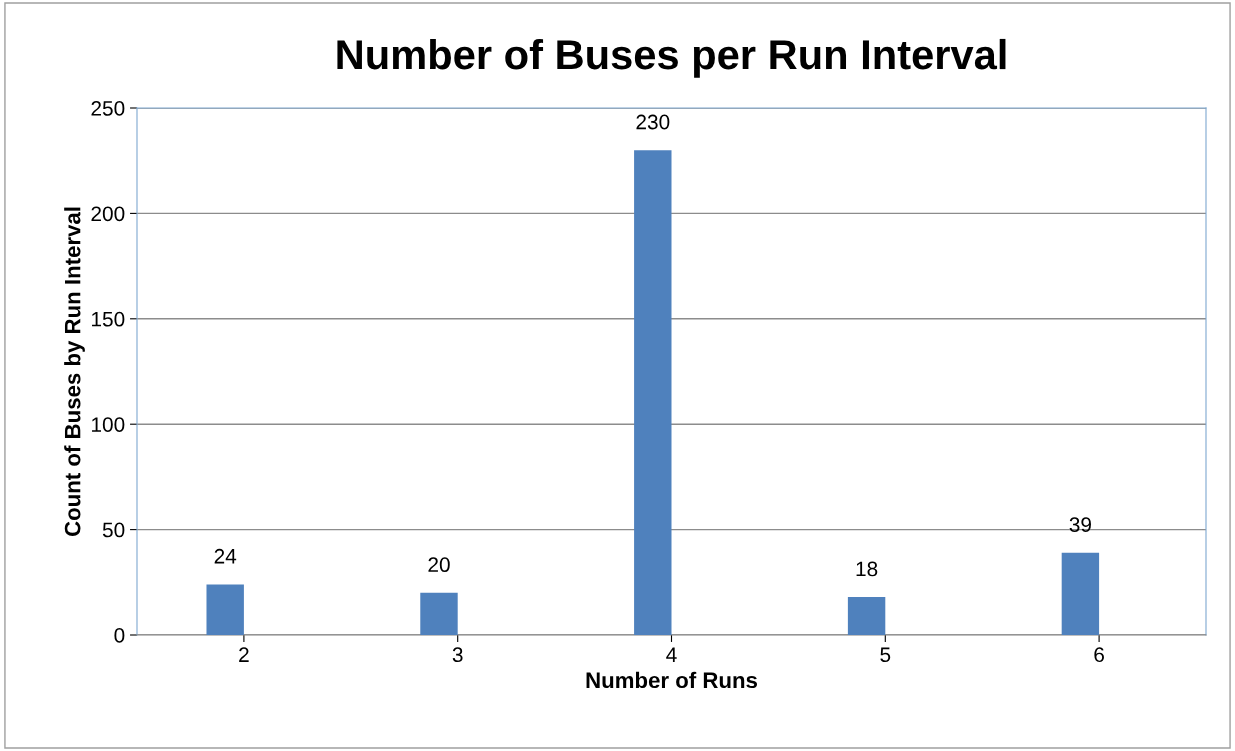 This screenshot has width=1235, height=751. What do you see at coordinates (1080, 524) in the screenshot?
I see `data-label: 39` at bounding box center [1080, 524].